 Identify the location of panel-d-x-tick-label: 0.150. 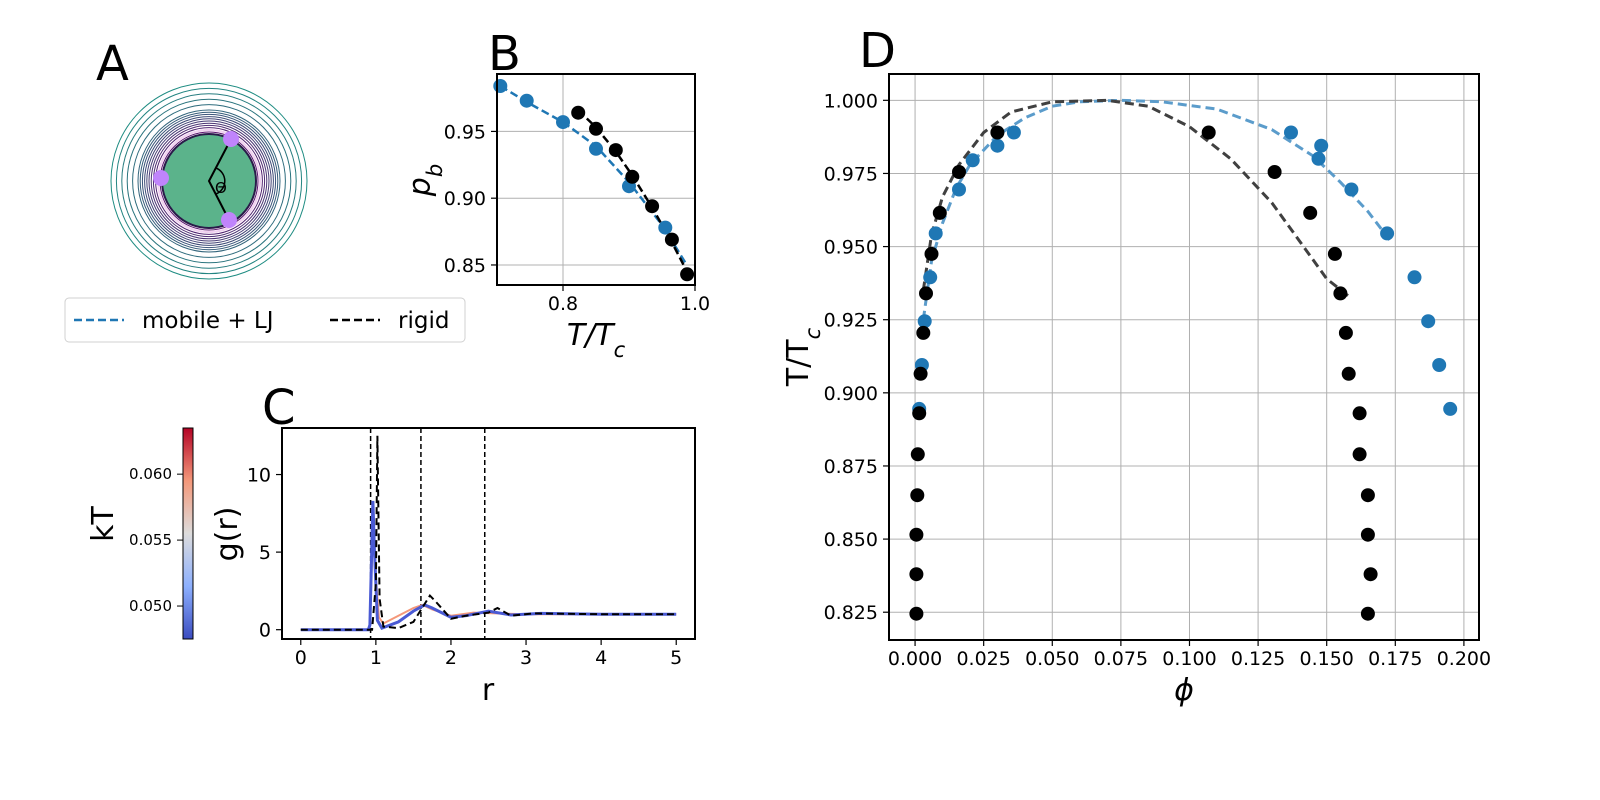
(1326, 659).